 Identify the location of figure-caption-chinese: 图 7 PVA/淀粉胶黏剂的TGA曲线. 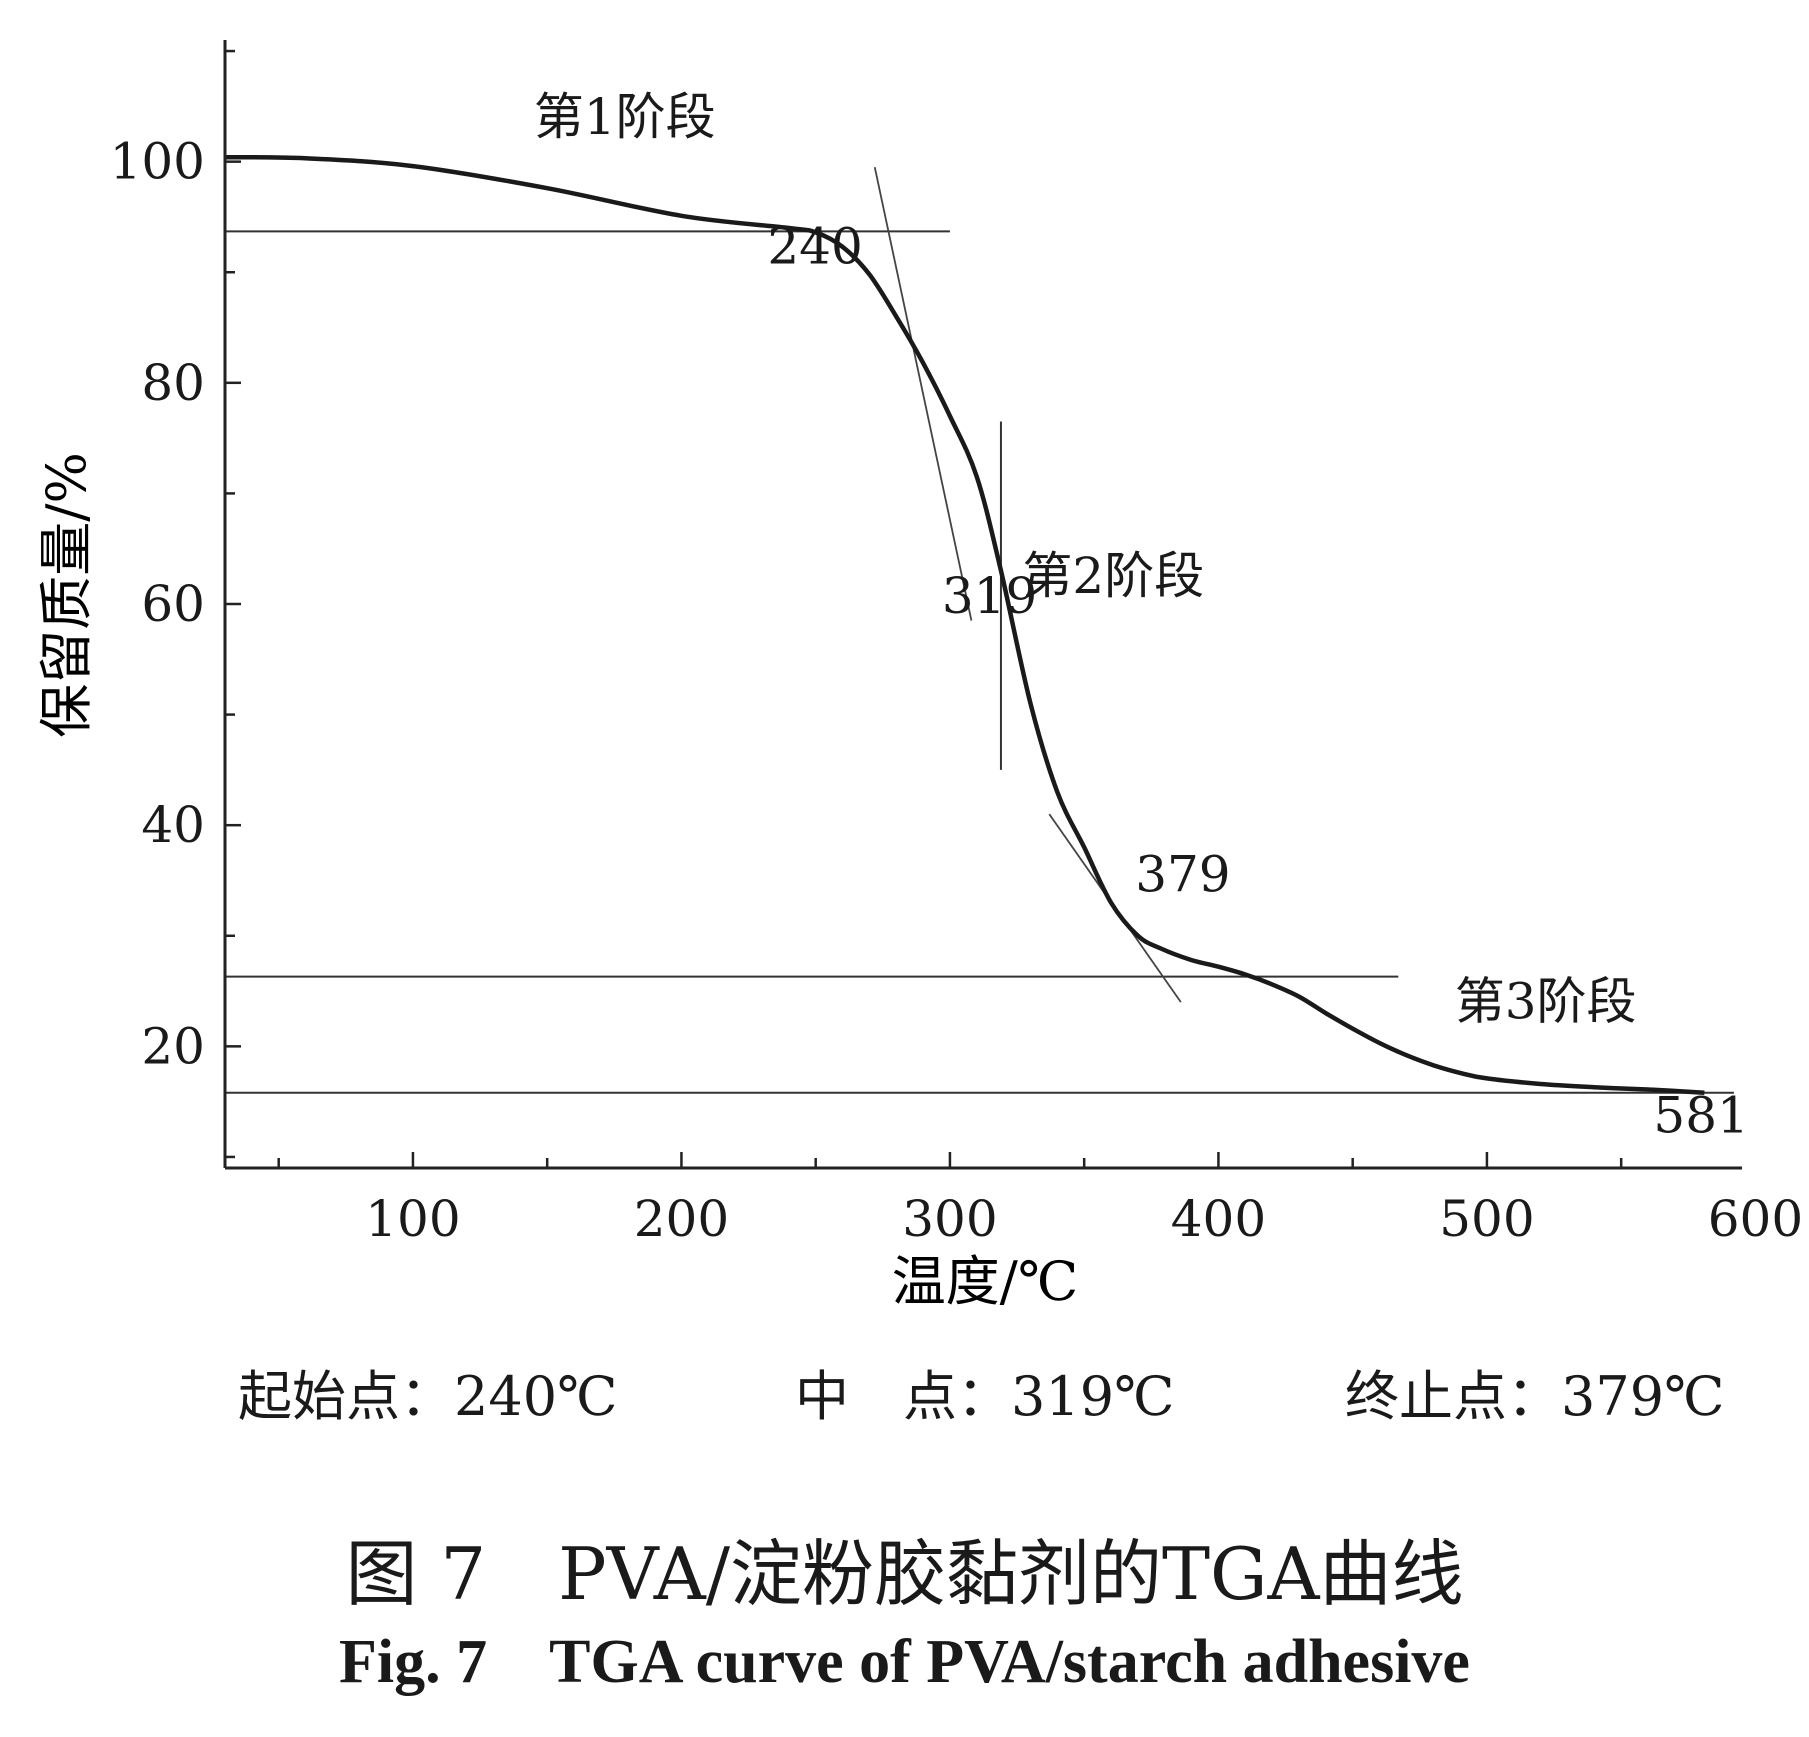
(904, 1574).